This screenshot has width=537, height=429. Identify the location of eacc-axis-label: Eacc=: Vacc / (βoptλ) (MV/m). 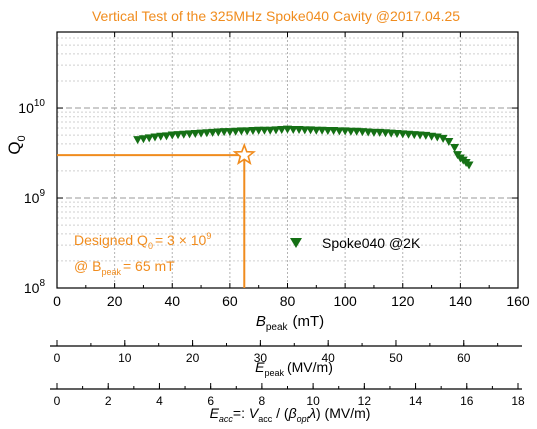
(290, 414).